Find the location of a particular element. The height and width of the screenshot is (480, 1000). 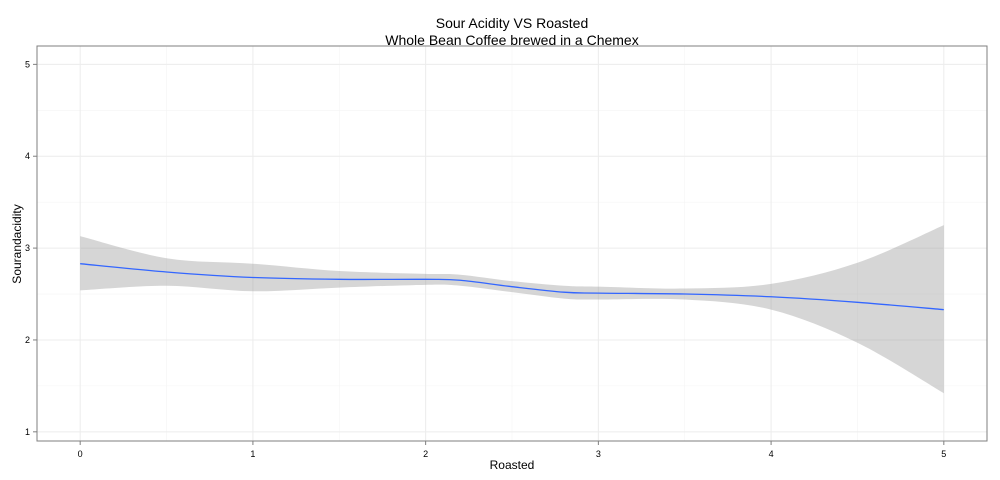

x-tick-label: 0 is located at coordinates (80, 454).